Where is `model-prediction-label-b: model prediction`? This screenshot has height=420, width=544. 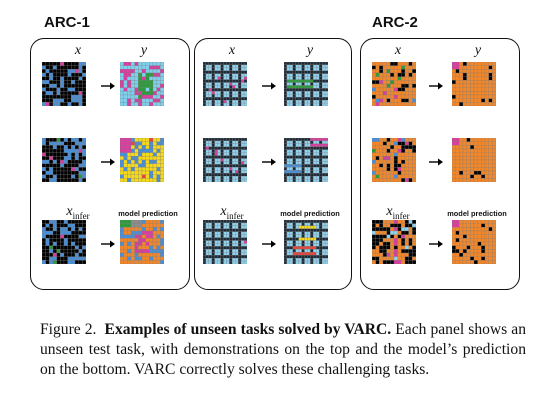 model-prediction-label-b: model prediction is located at coordinates (310, 213).